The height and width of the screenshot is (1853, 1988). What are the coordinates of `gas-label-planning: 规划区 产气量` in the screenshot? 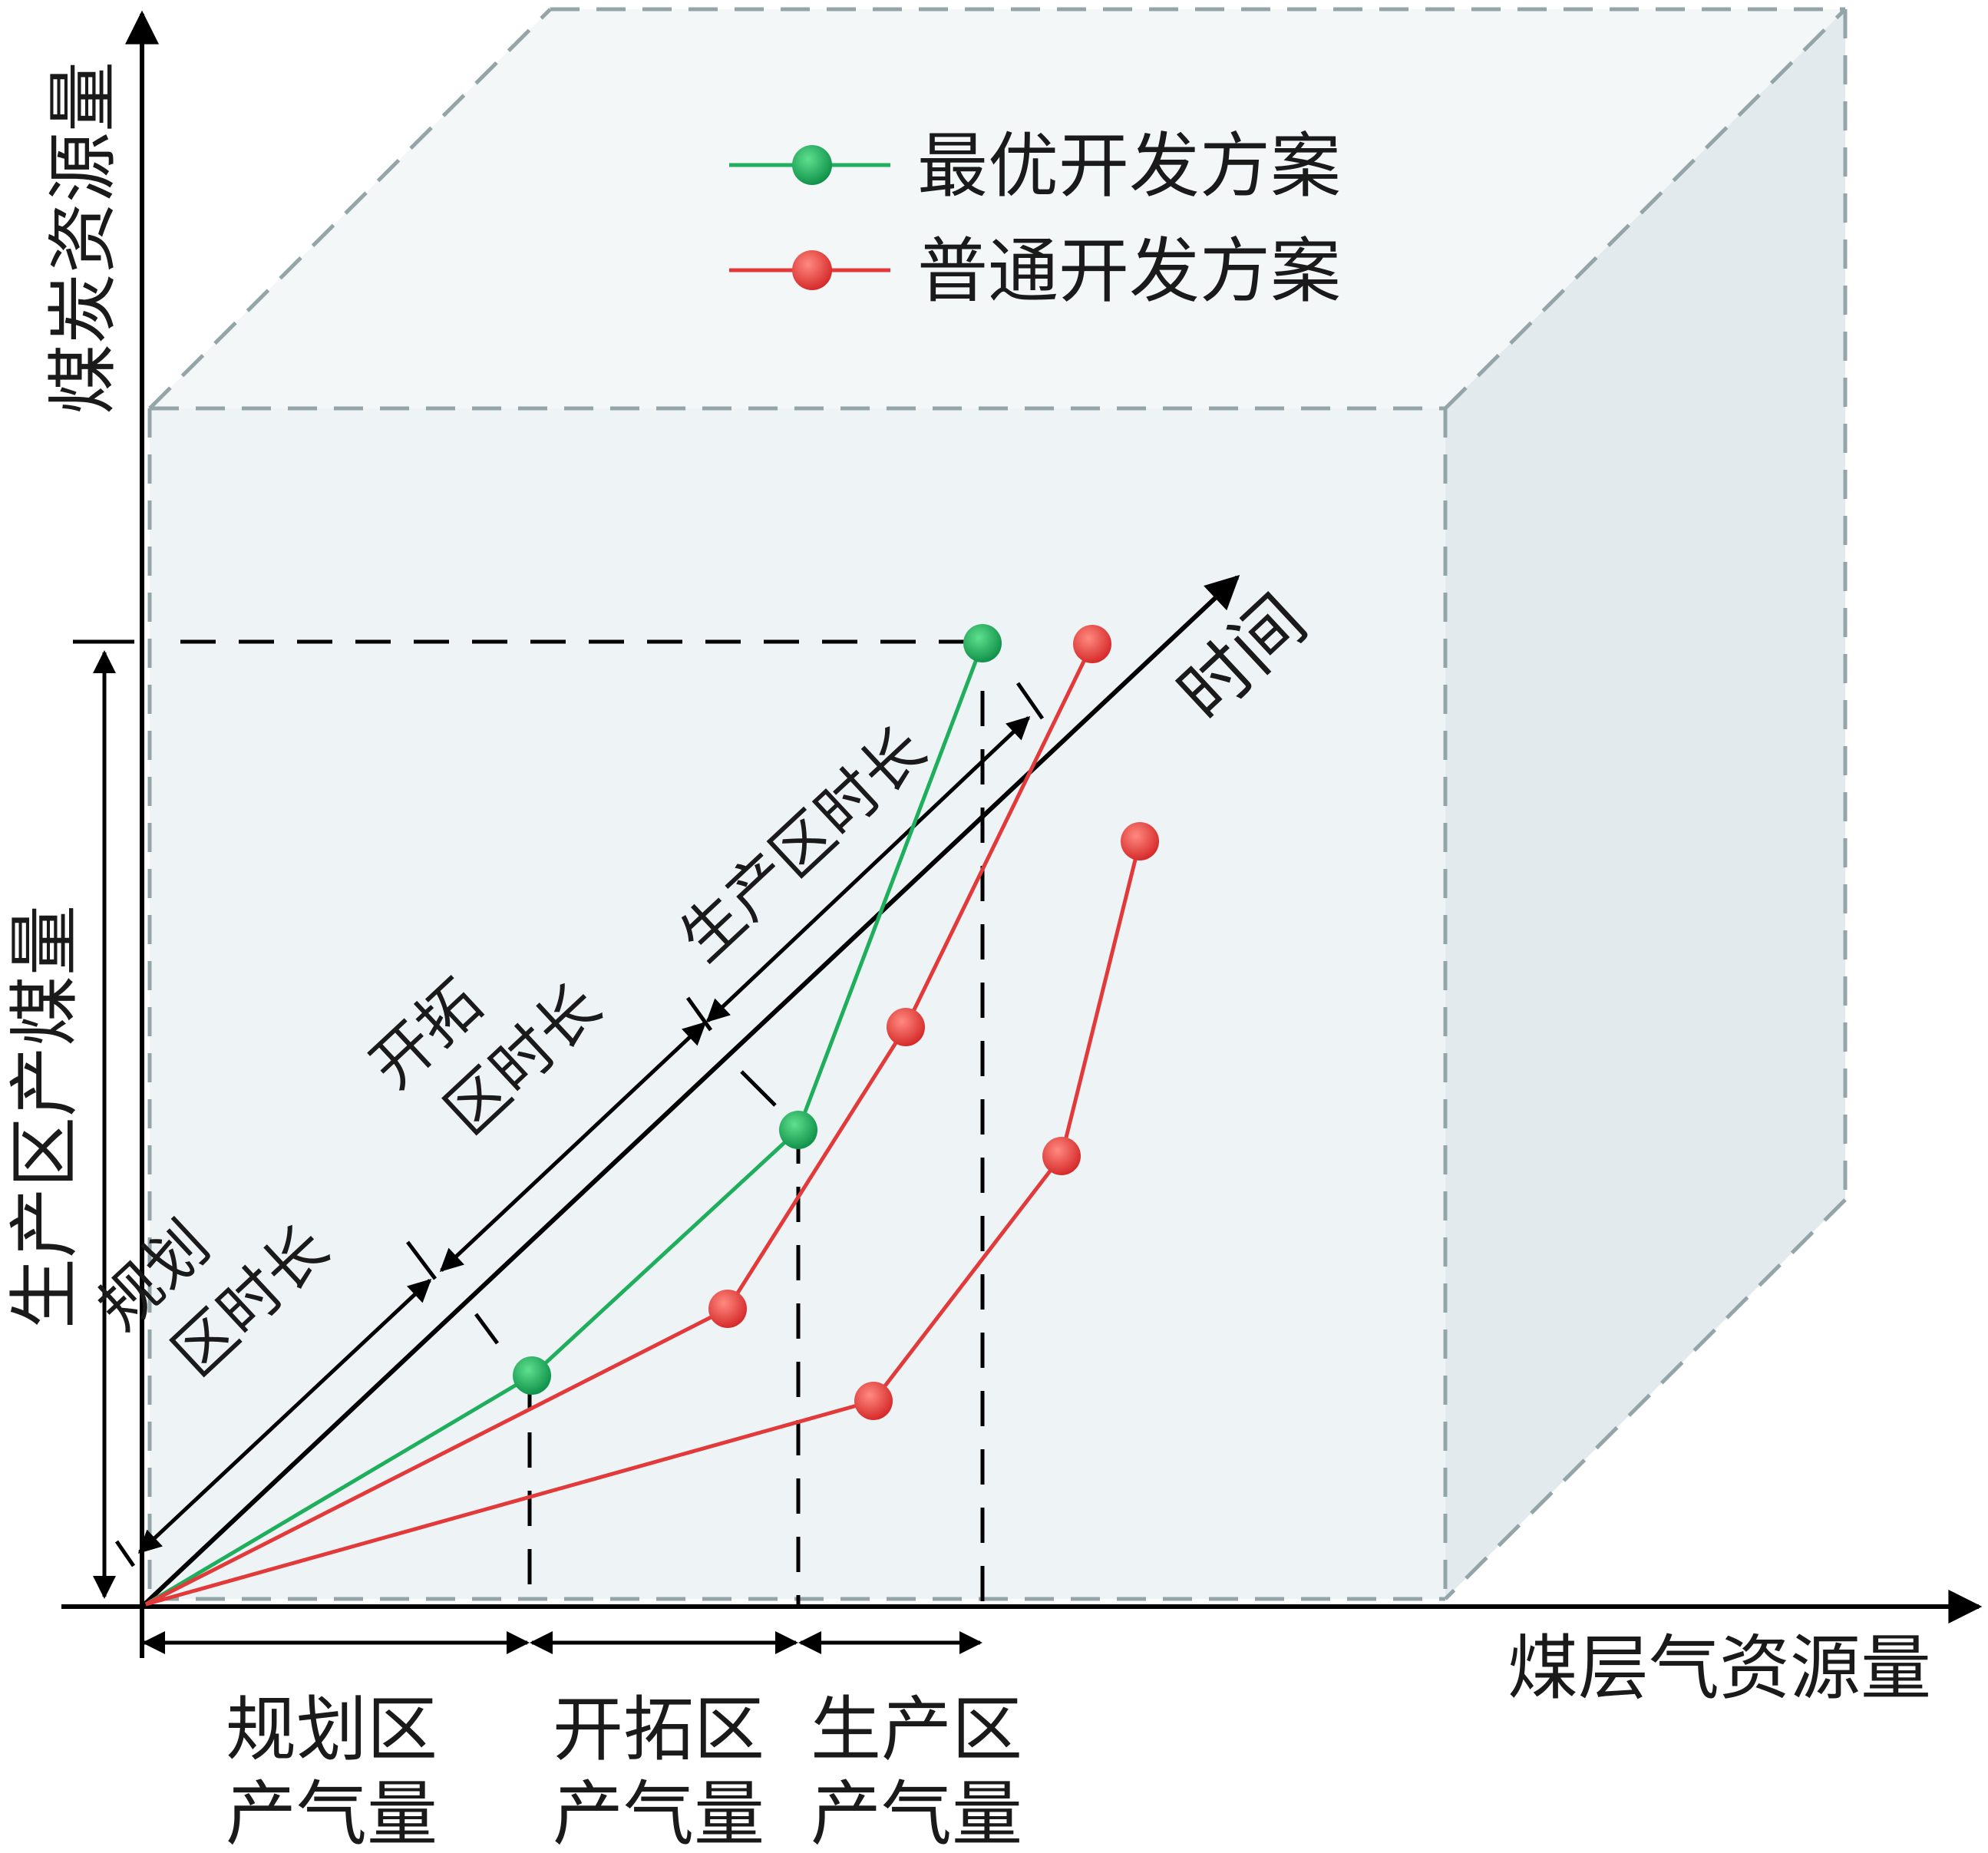 It's located at (332, 1771).